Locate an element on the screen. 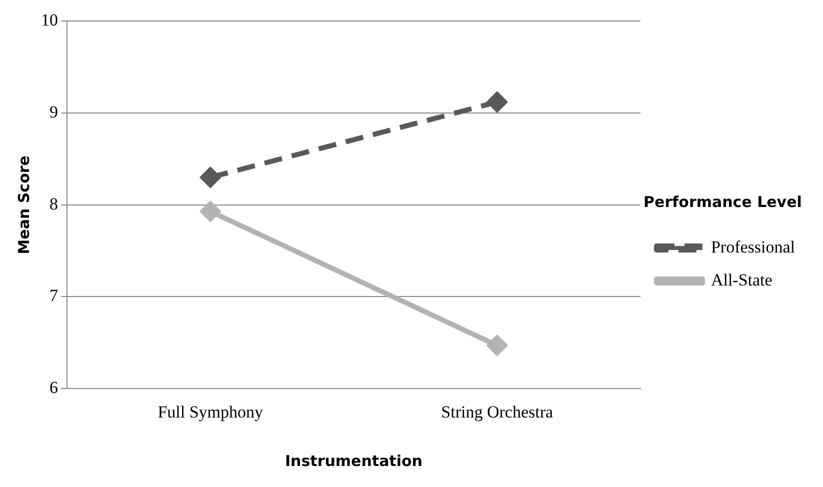  x-axis-title: Instrumentation is located at coordinates (353, 461).